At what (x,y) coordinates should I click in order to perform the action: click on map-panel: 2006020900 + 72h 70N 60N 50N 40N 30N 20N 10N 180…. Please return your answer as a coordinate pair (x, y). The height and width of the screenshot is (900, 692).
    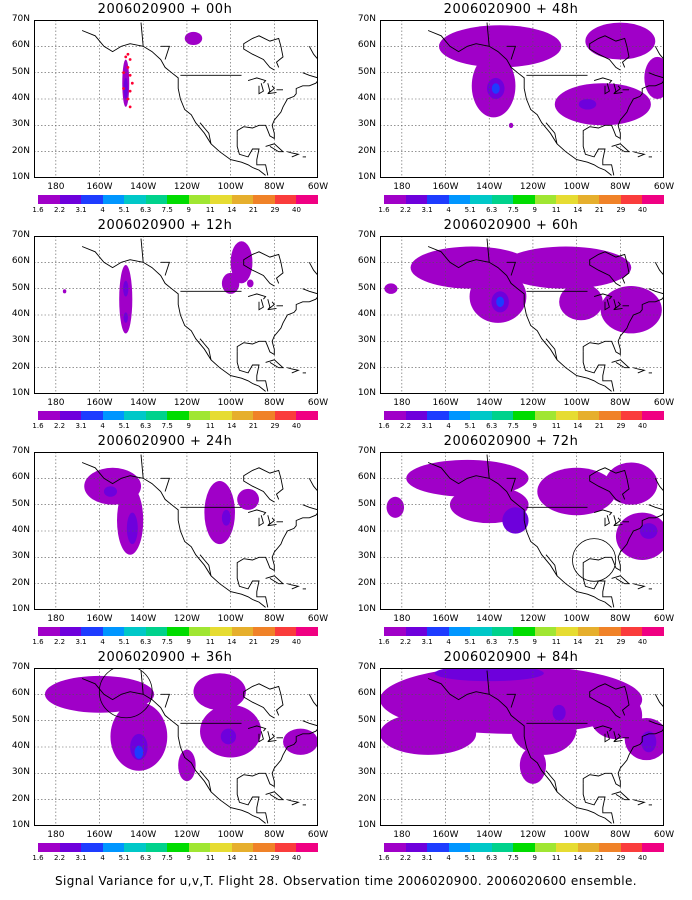
    Looking at the image, I should click on (511, 541).